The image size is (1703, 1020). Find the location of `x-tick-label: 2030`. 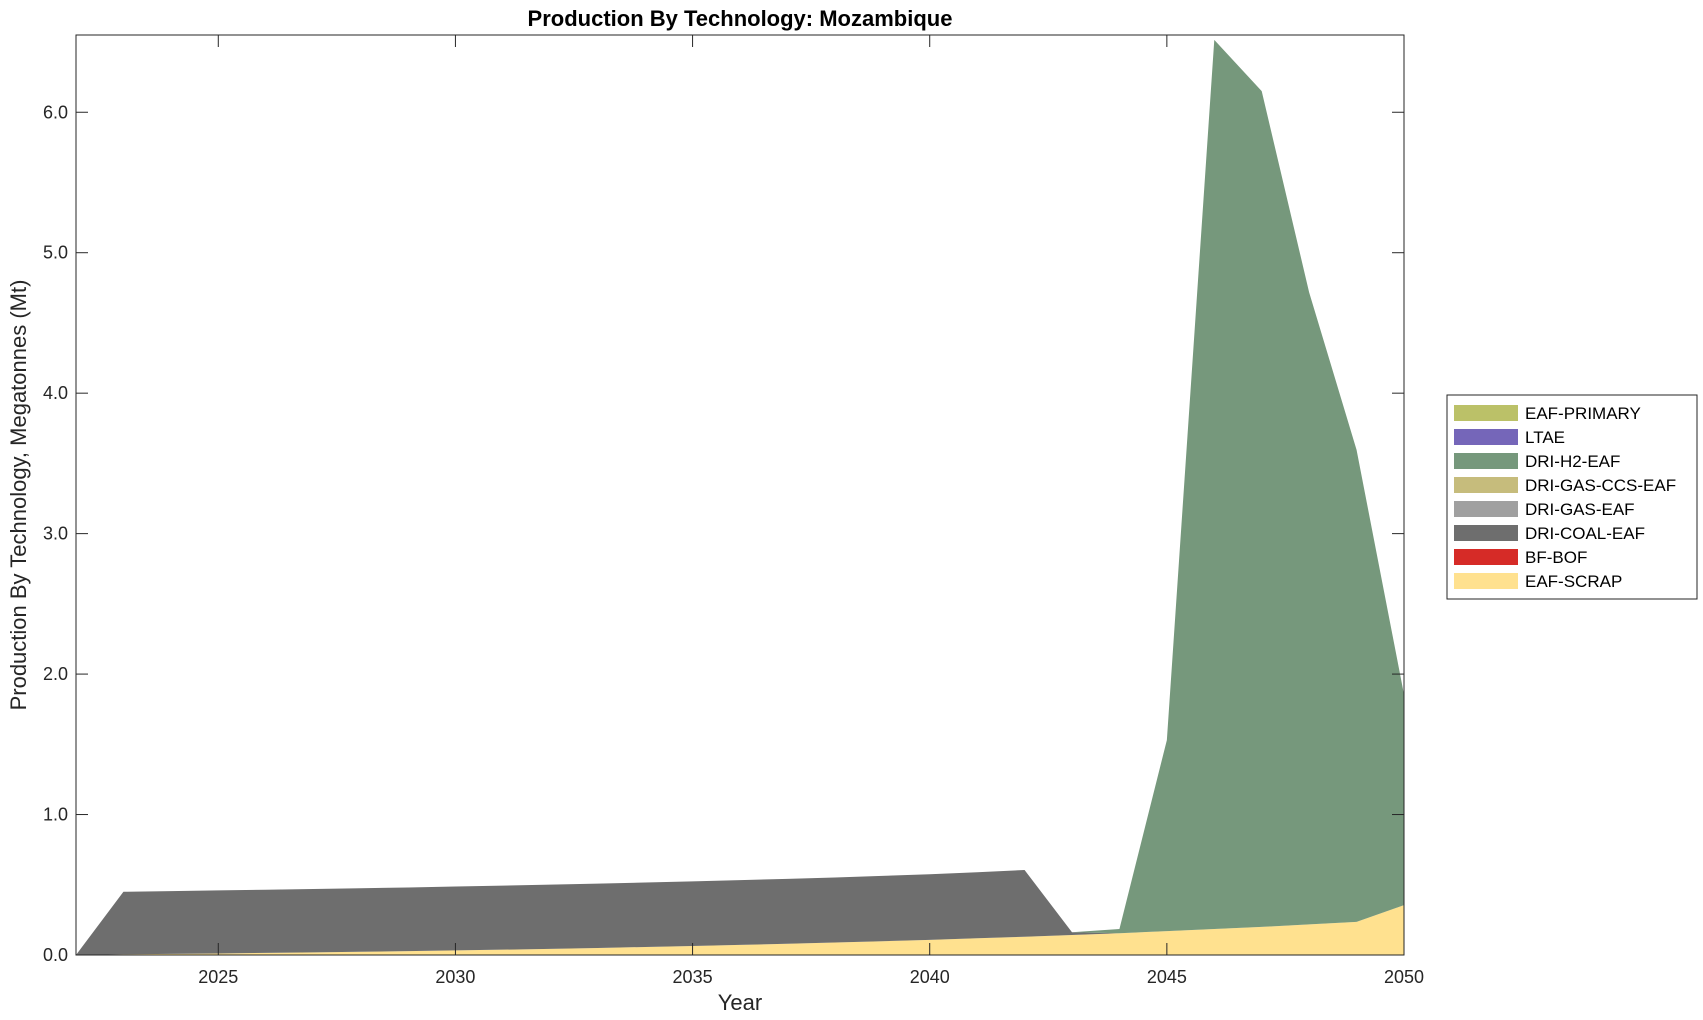

x-tick-label: 2030 is located at coordinates (455, 977).